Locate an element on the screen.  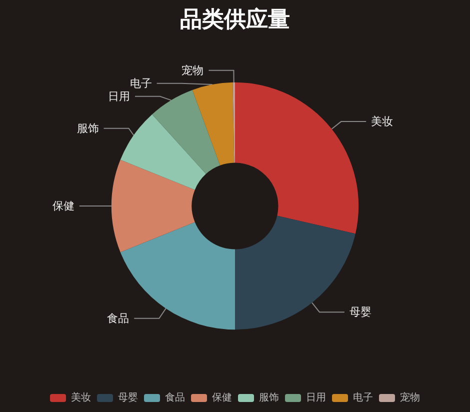
legend-label: 母婴 is located at coordinates (128, 398).